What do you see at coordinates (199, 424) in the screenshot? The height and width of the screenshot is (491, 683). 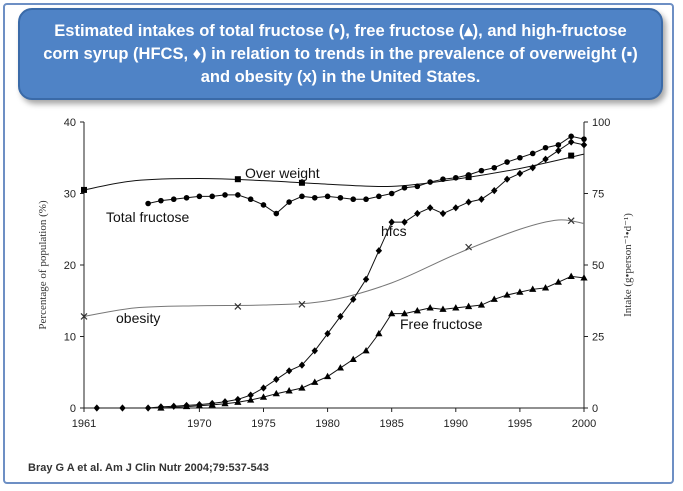 I see `x-tick-label: 1970` at bounding box center [199, 424].